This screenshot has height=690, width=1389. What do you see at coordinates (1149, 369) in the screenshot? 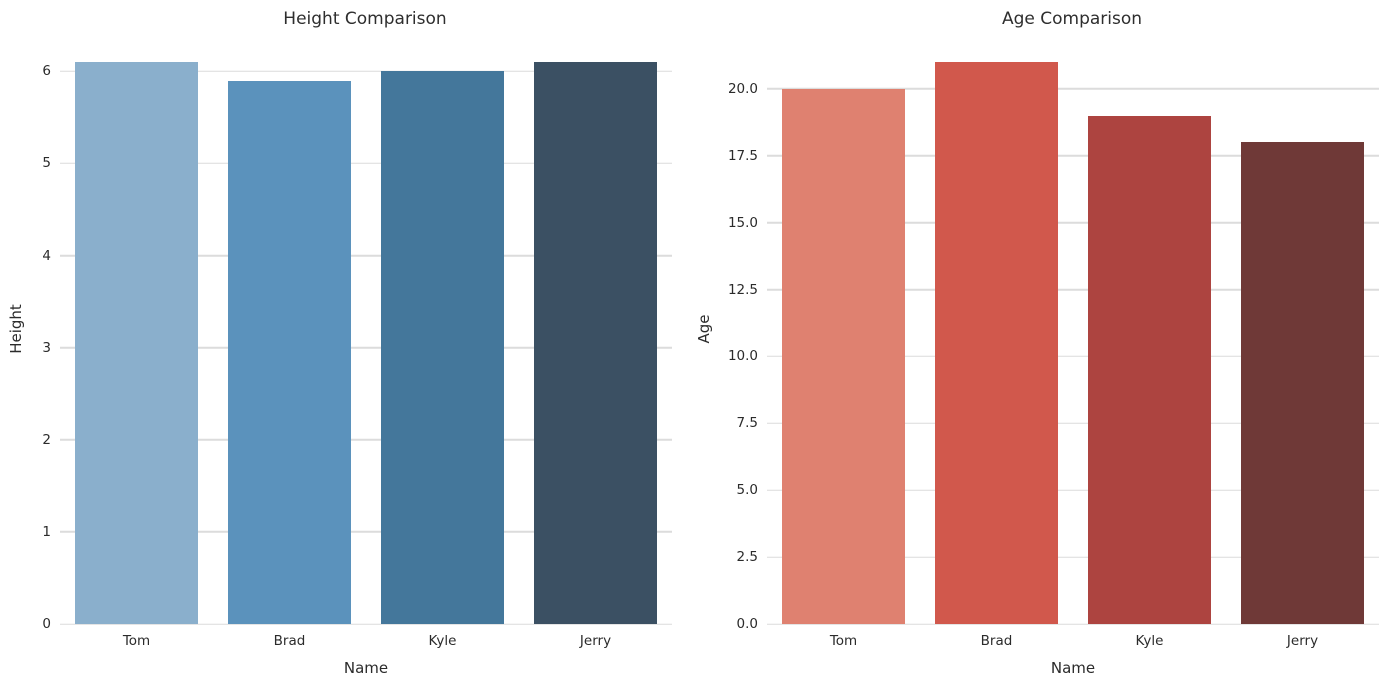
I see `bar-kyle-age` at bounding box center [1149, 369].